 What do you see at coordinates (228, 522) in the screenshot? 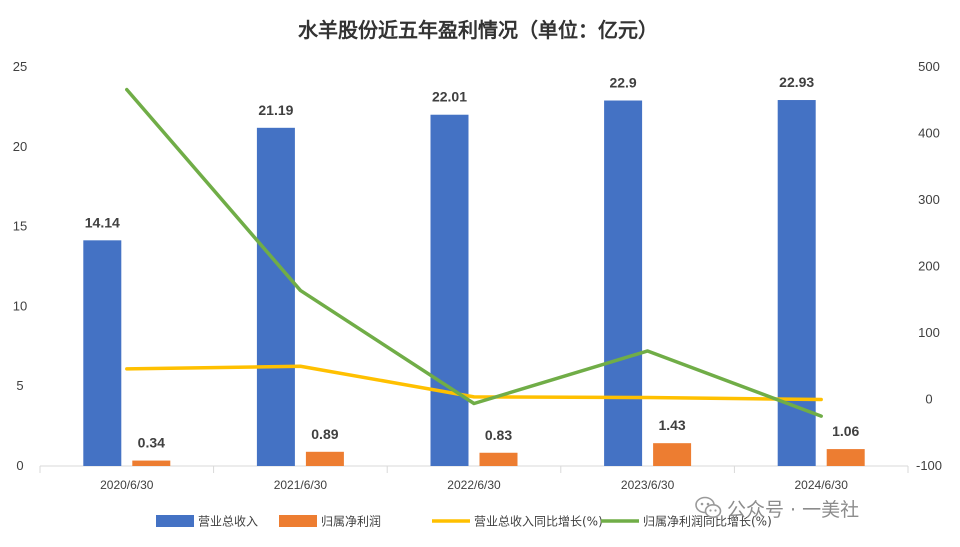
I see `legend-label: 营业总收入` at bounding box center [228, 522].